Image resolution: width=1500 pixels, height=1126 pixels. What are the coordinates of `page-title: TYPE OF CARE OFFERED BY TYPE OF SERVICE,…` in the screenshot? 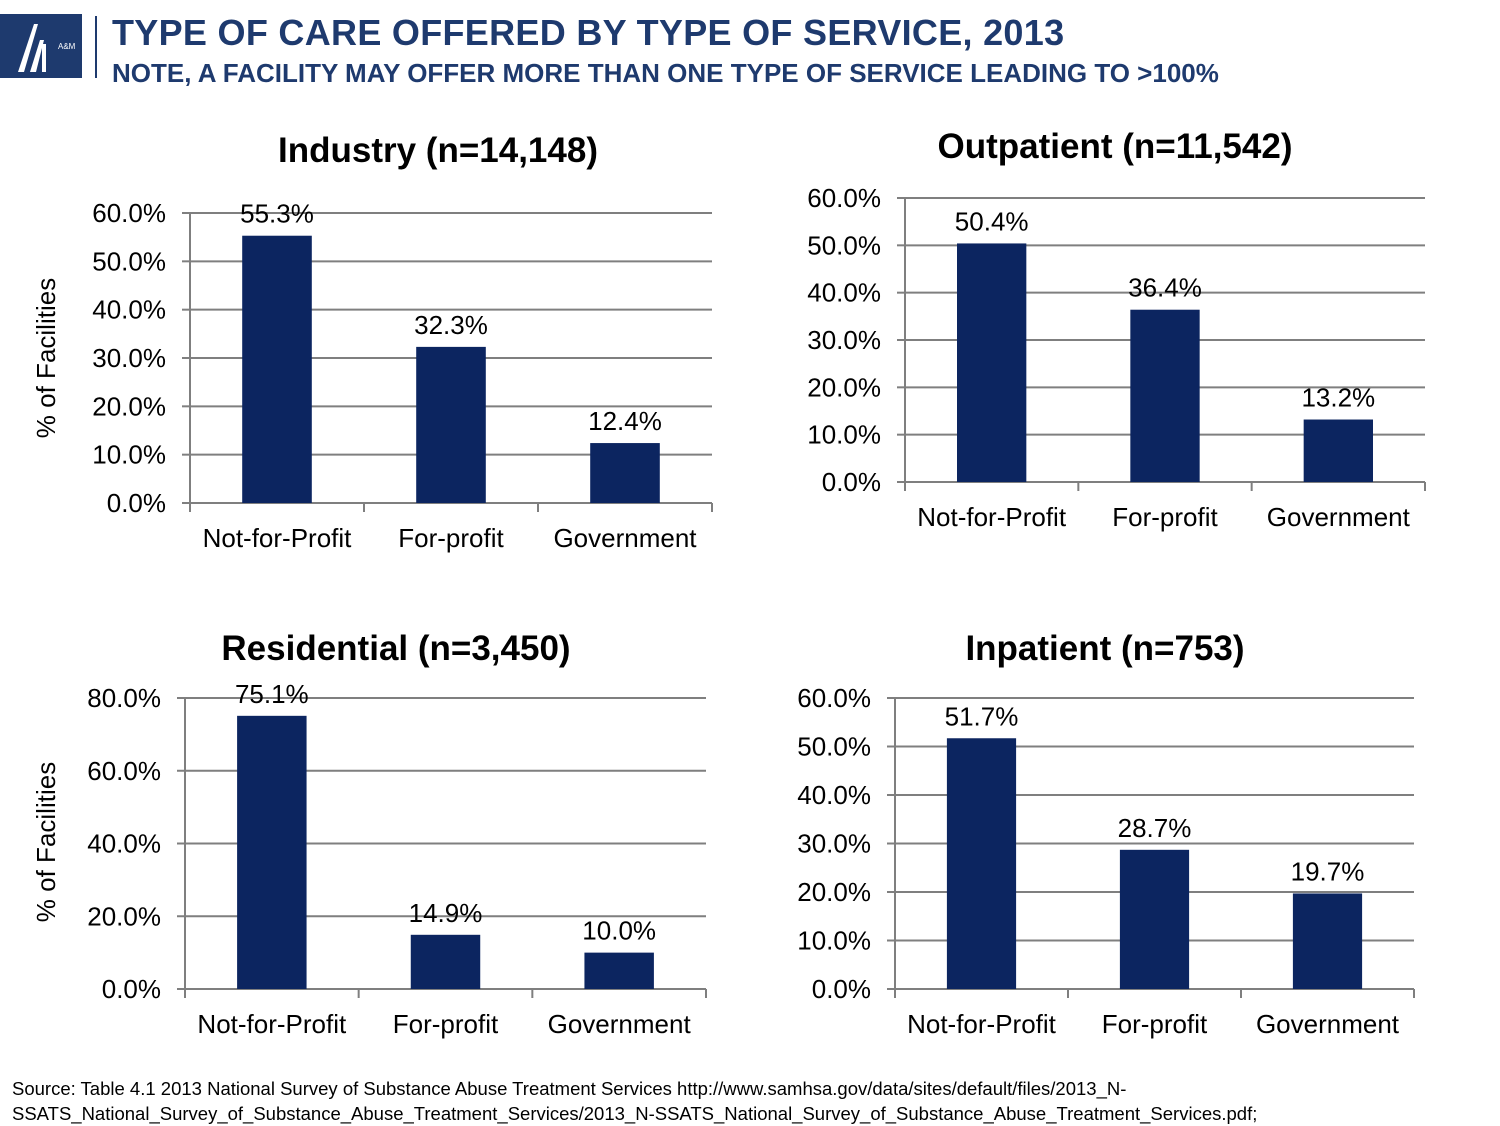 It's located at (588, 32).